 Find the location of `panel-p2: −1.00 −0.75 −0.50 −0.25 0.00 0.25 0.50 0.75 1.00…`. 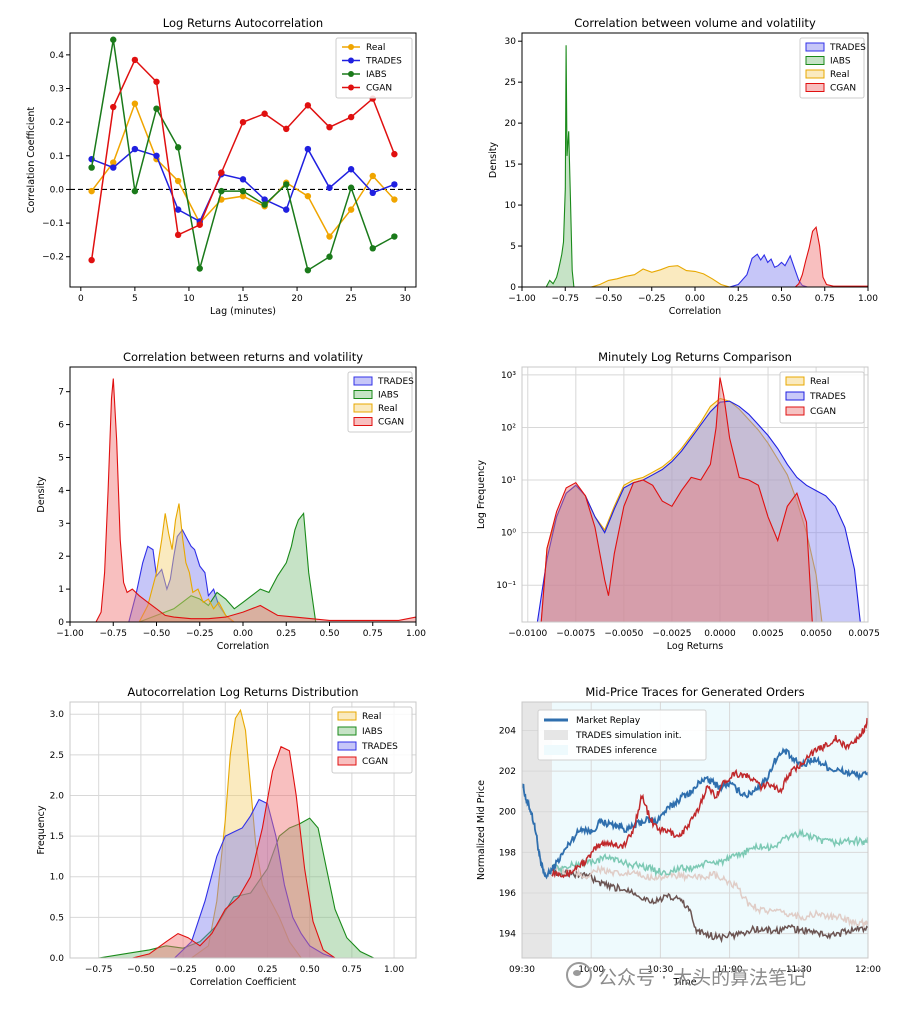

panel-p2: −1.00 −0.75 −0.50 −0.25 0.00 0.25 0.50 0.75 1.00… is located at coordinates (683, 166).